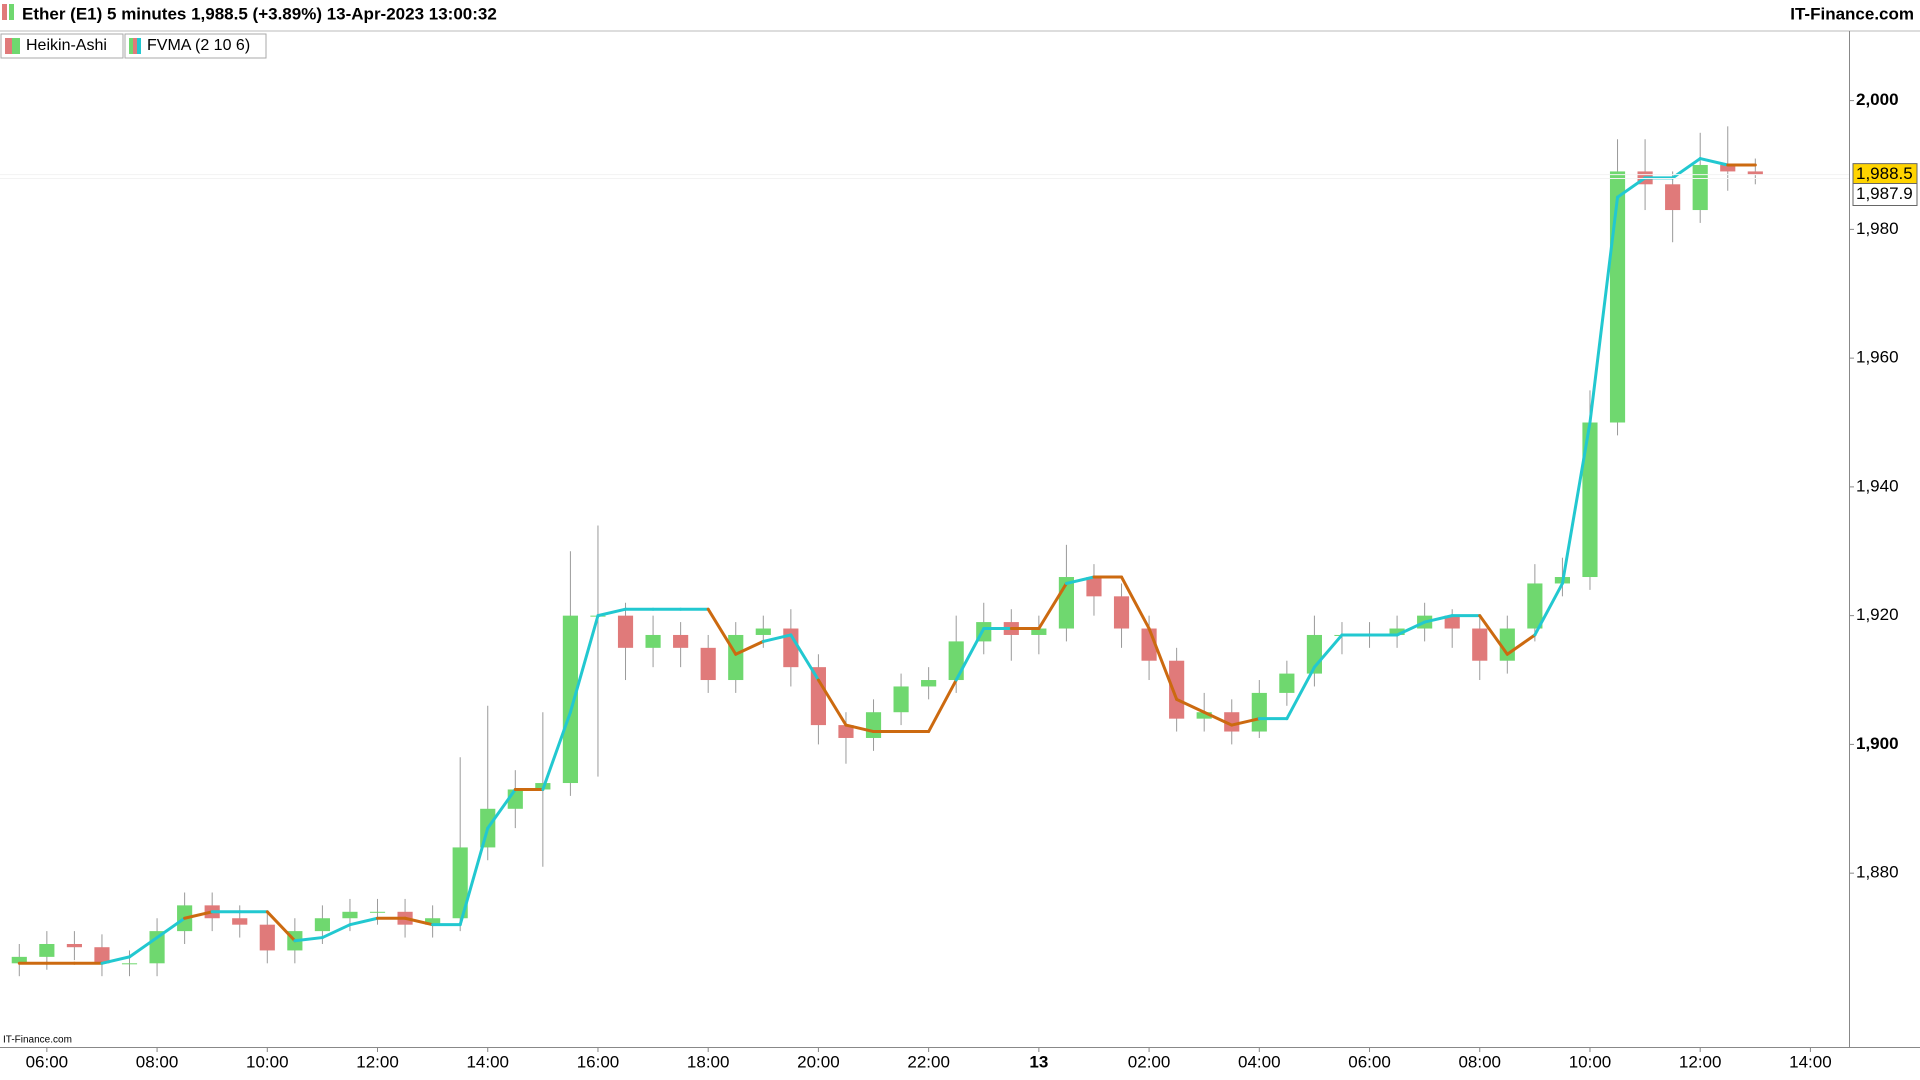 This screenshot has width=1920, height=1080. I want to click on x-tick-label: 16:00, so click(598, 1061).